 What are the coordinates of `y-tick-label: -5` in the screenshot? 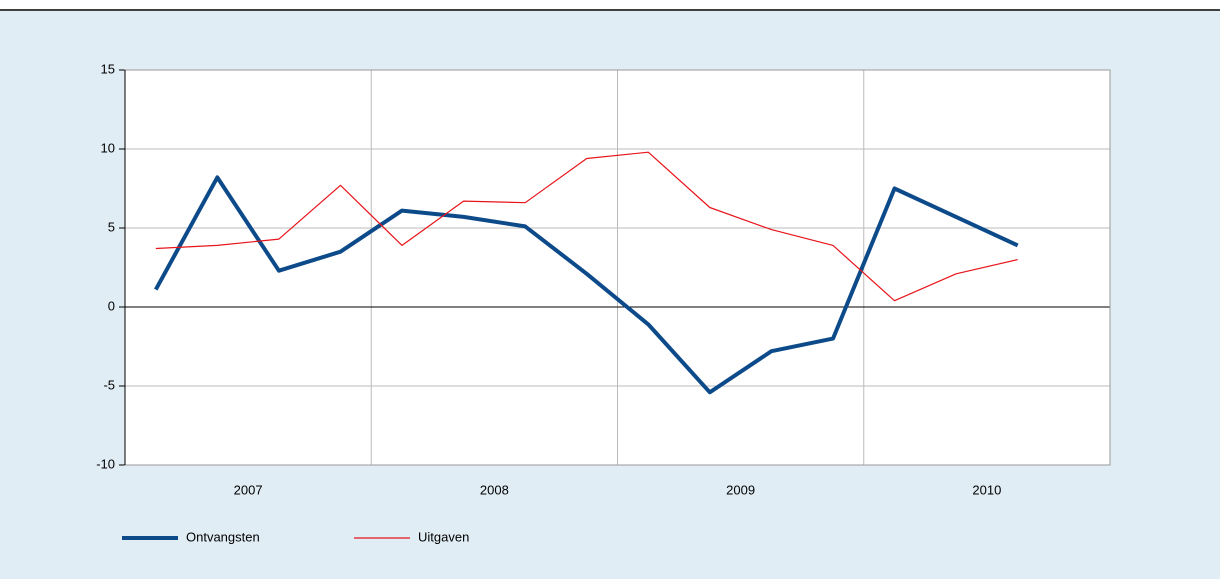 It's located at (109, 384).